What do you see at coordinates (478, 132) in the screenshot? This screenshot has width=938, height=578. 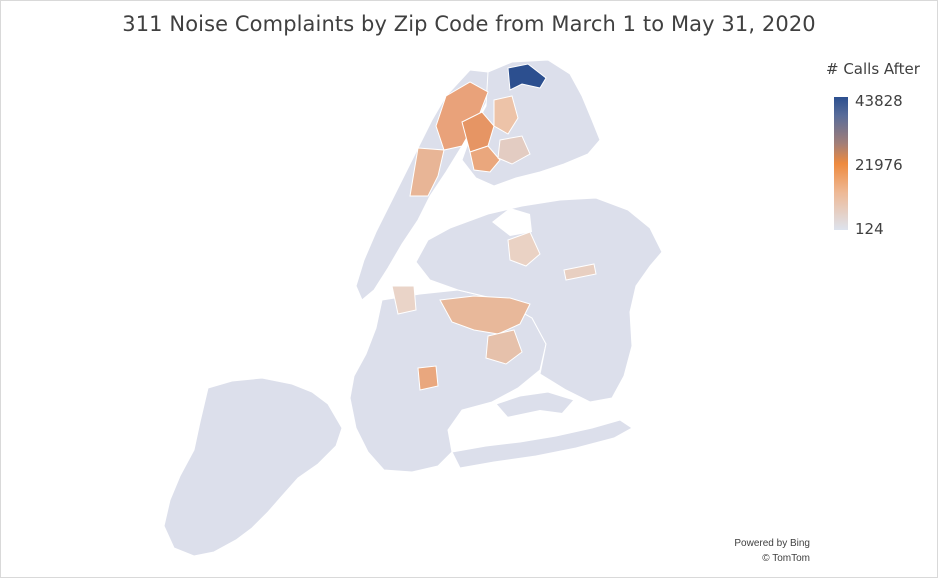 I see `zip-bronx-south-a` at bounding box center [478, 132].